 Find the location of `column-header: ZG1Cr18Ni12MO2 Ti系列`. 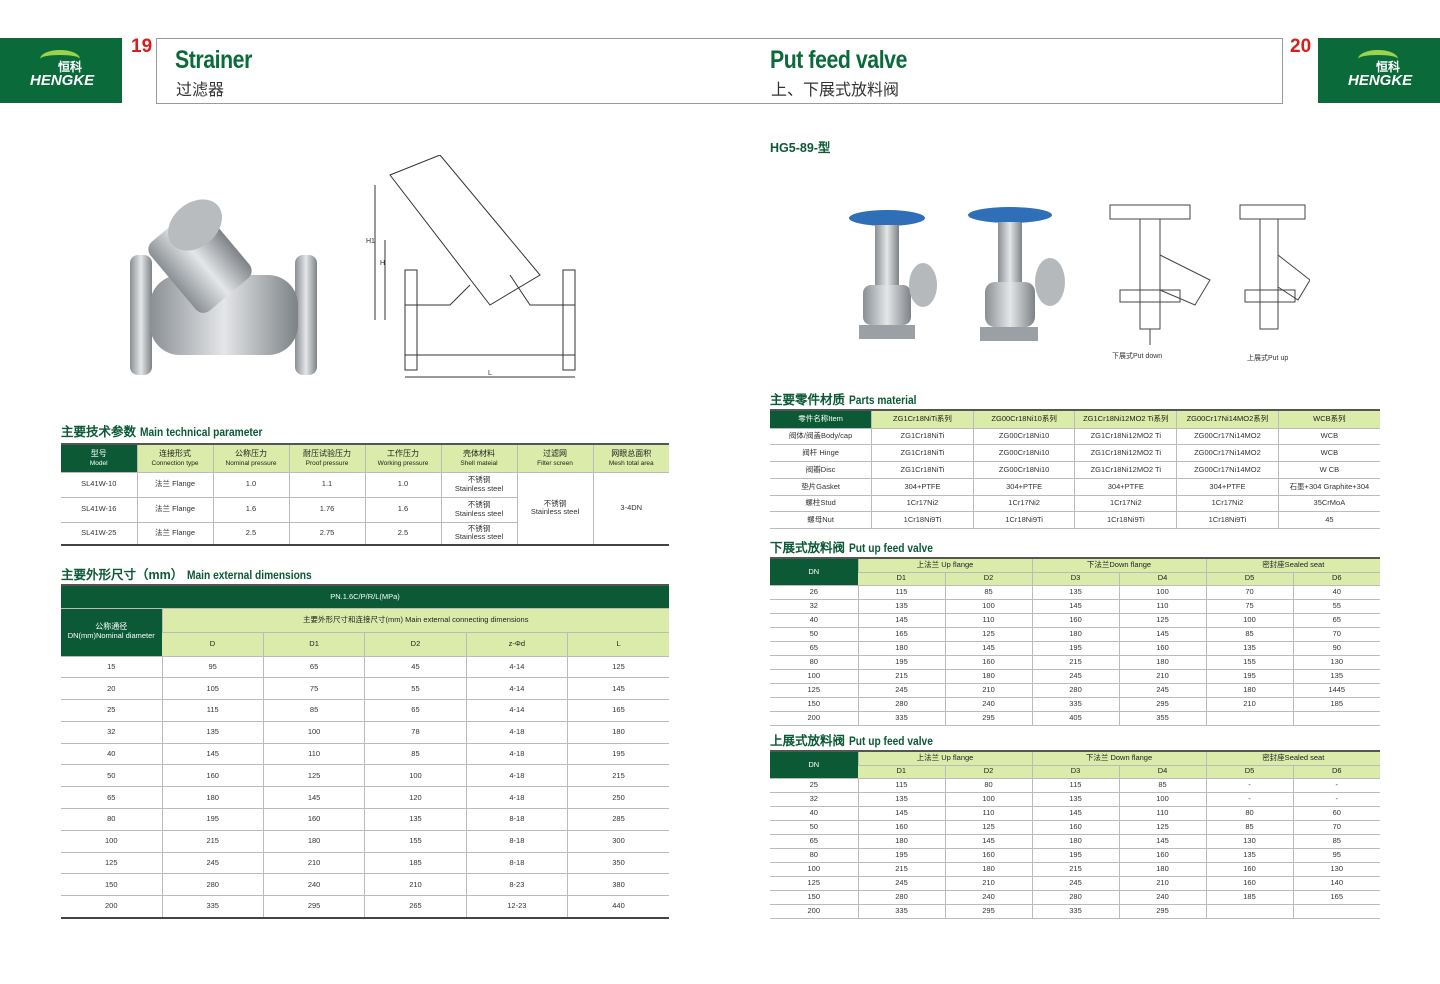

column-header: ZG1Cr18Ni12MO2 Ti系列 is located at coordinates (1125, 419).